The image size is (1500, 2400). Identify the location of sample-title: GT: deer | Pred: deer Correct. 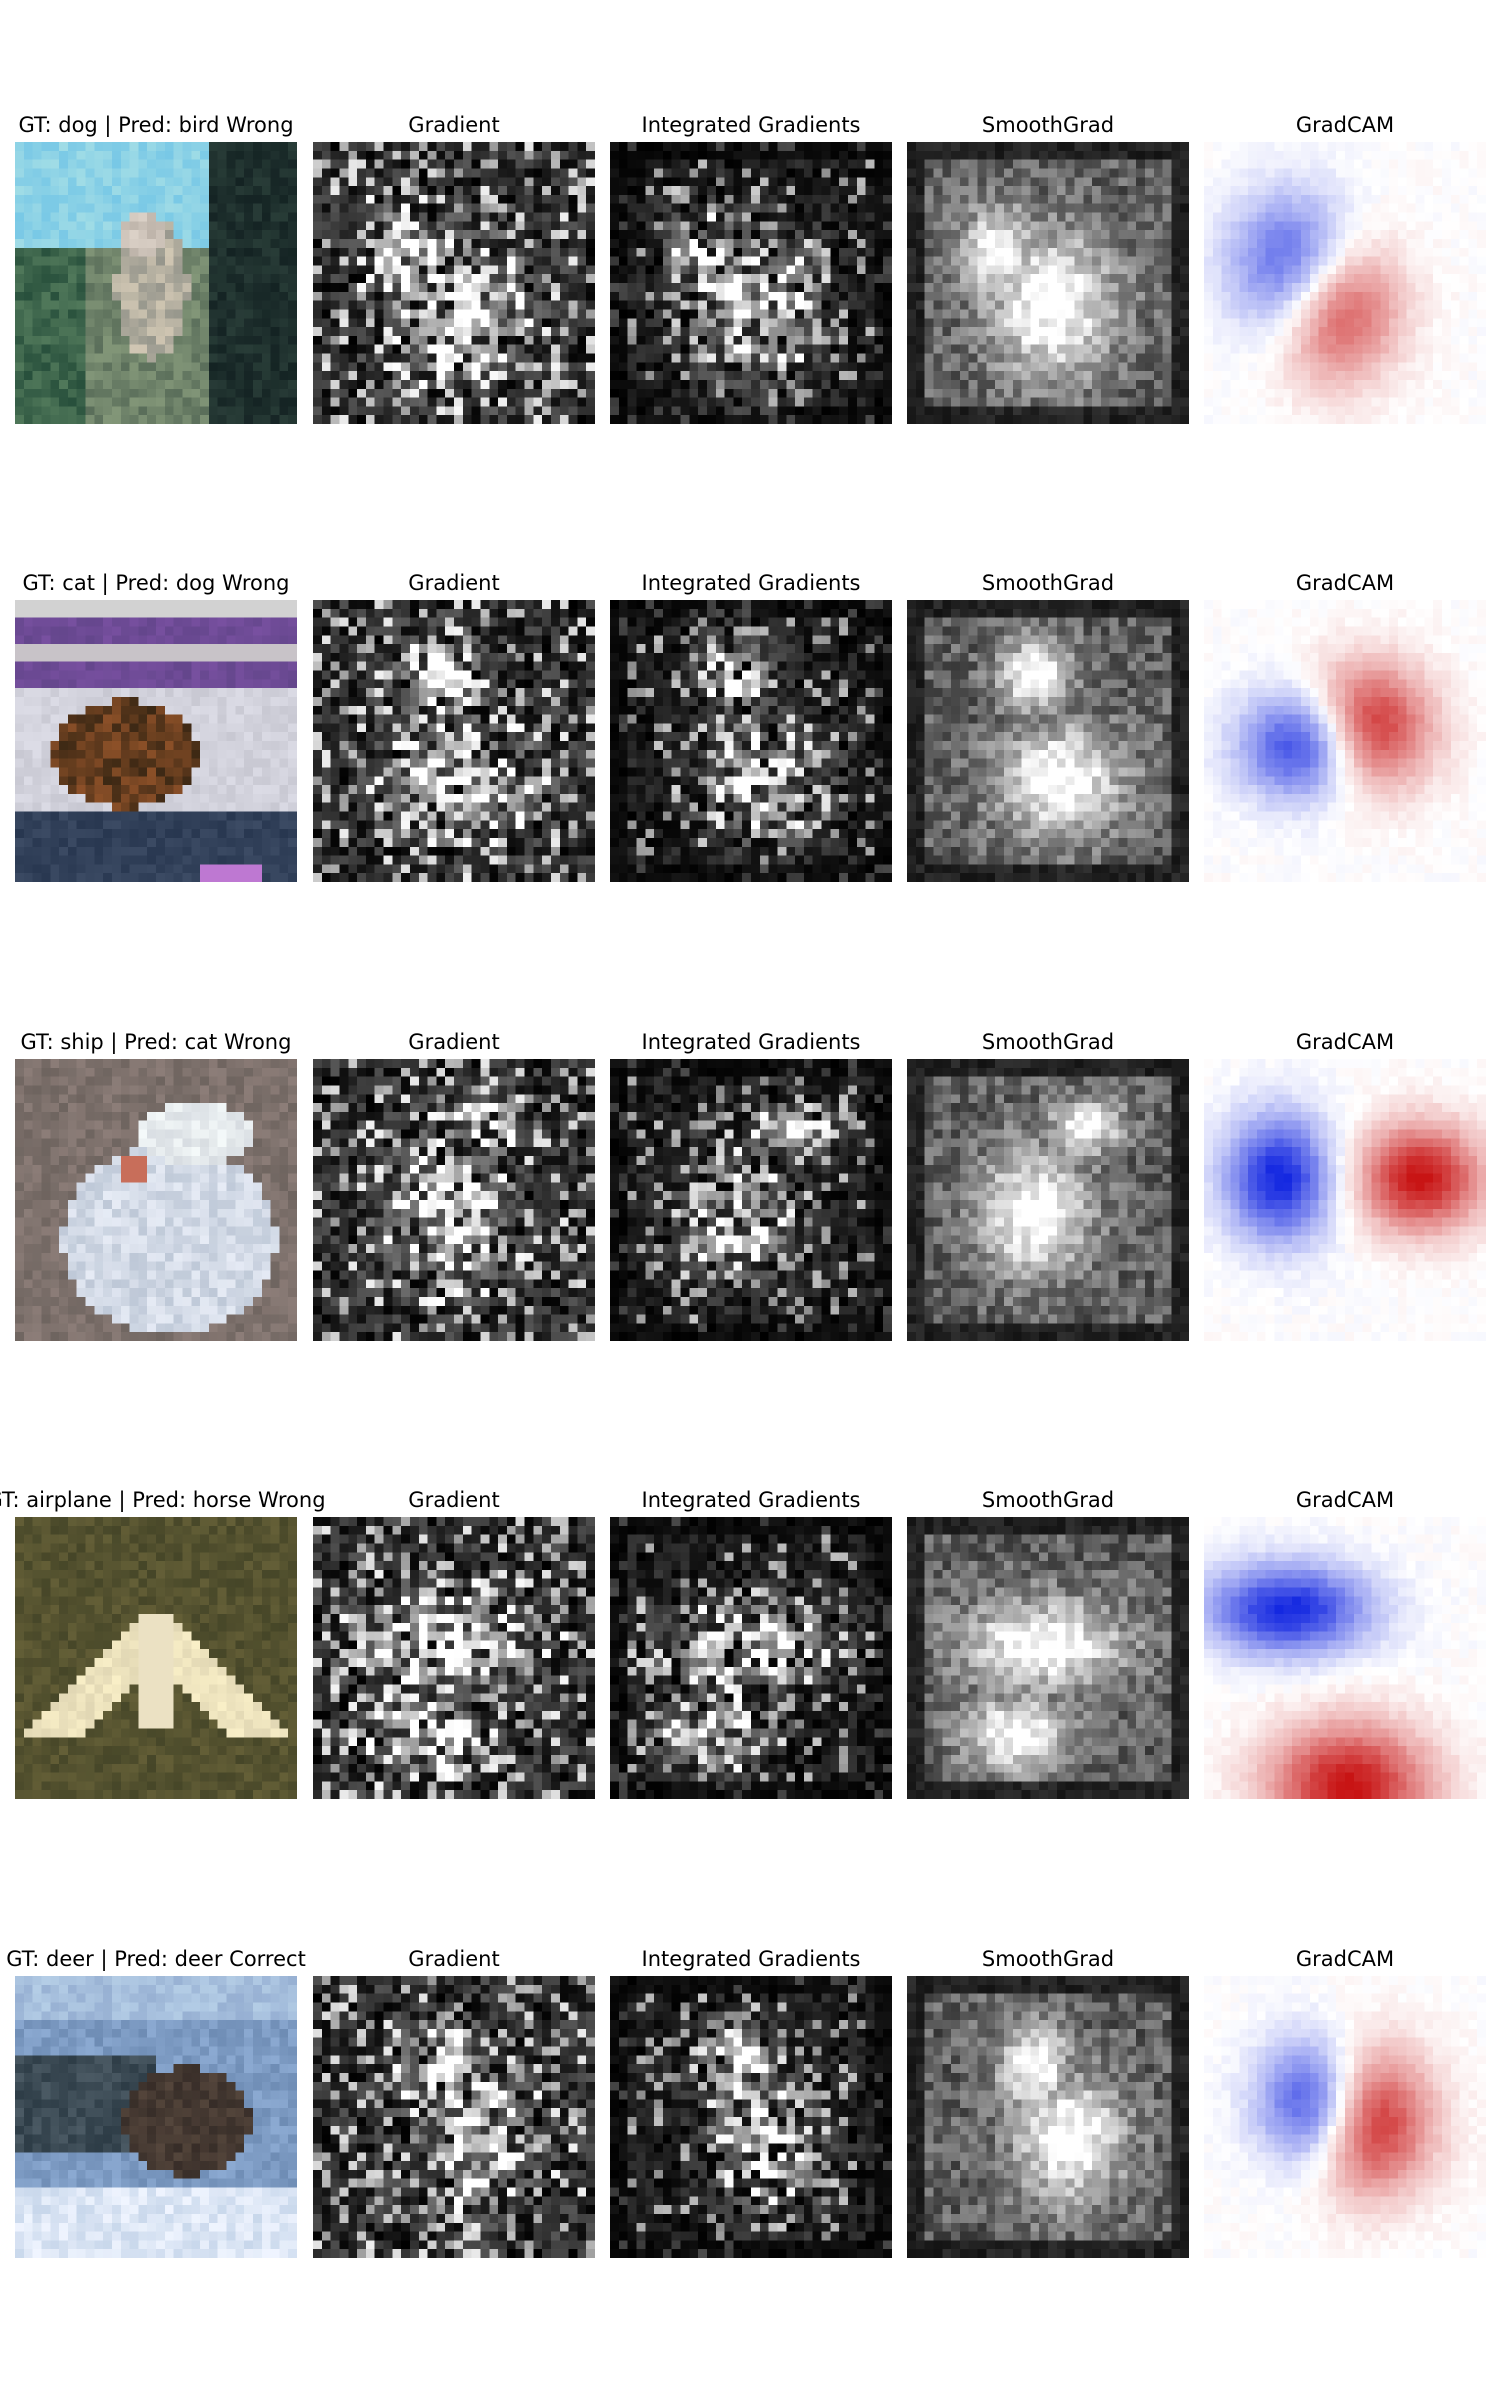
(156, 1959).